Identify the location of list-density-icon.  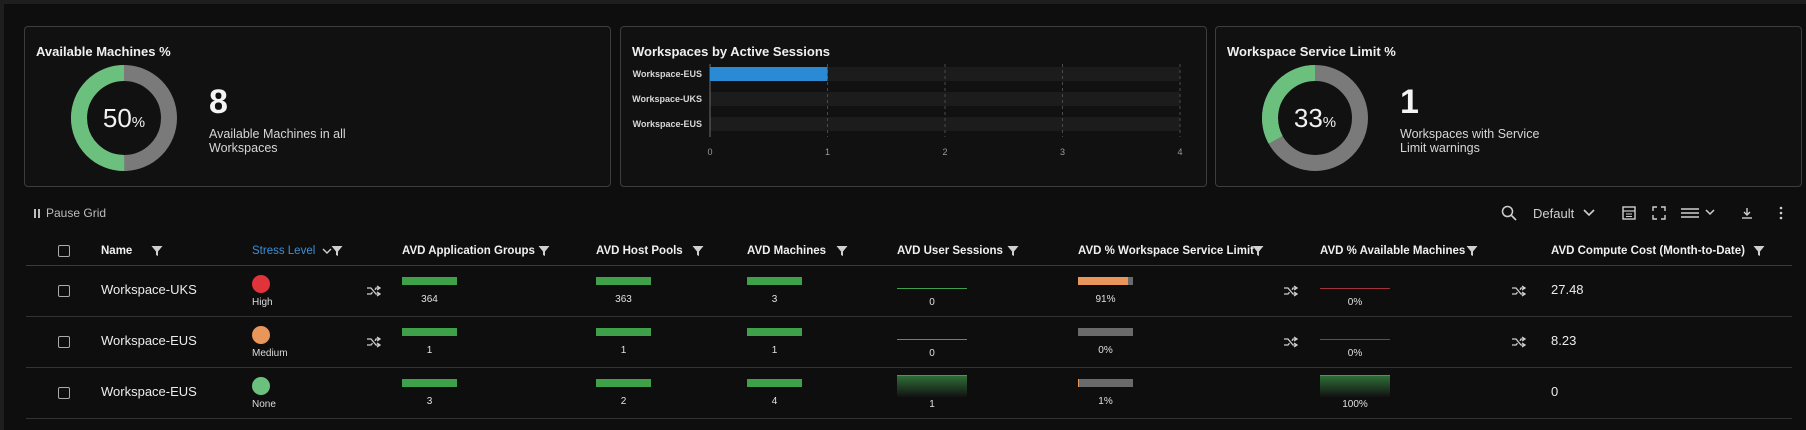
(1690, 213).